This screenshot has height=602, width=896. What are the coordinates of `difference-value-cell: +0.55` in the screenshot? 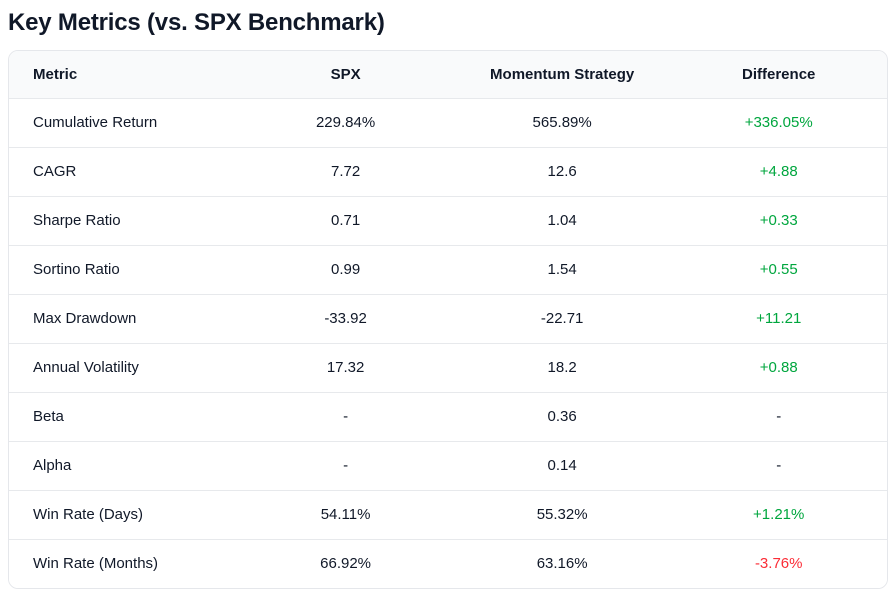 It's located at (778, 270).